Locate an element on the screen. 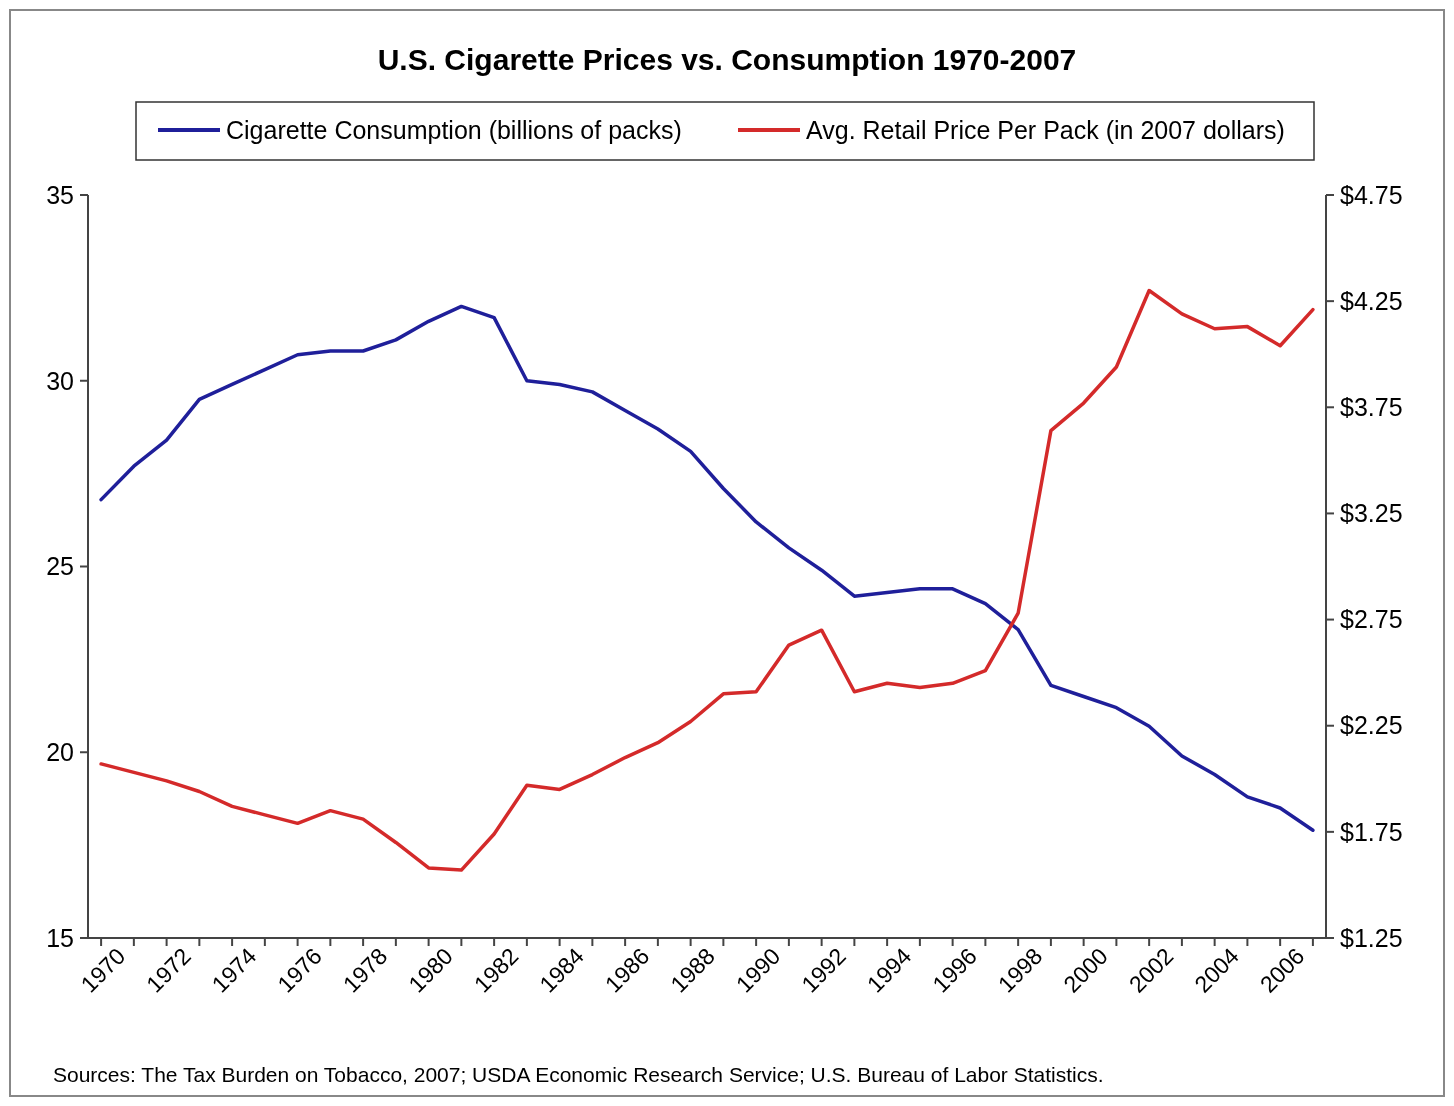 The width and height of the screenshot is (1454, 1106). y-tick-label: 20 is located at coordinates (60, 752).